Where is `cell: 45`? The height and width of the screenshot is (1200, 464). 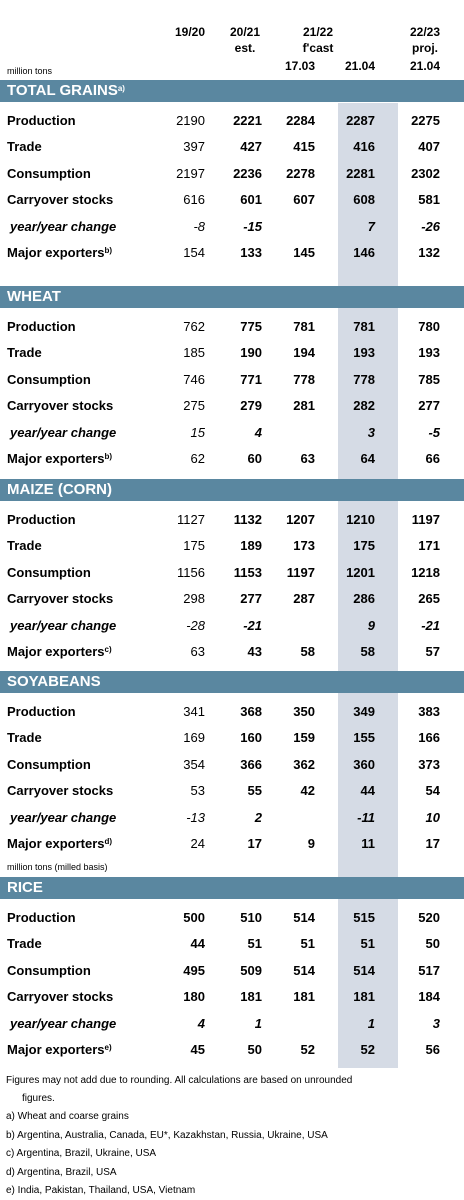 cell: 45 is located at coordinates (197, 1049).